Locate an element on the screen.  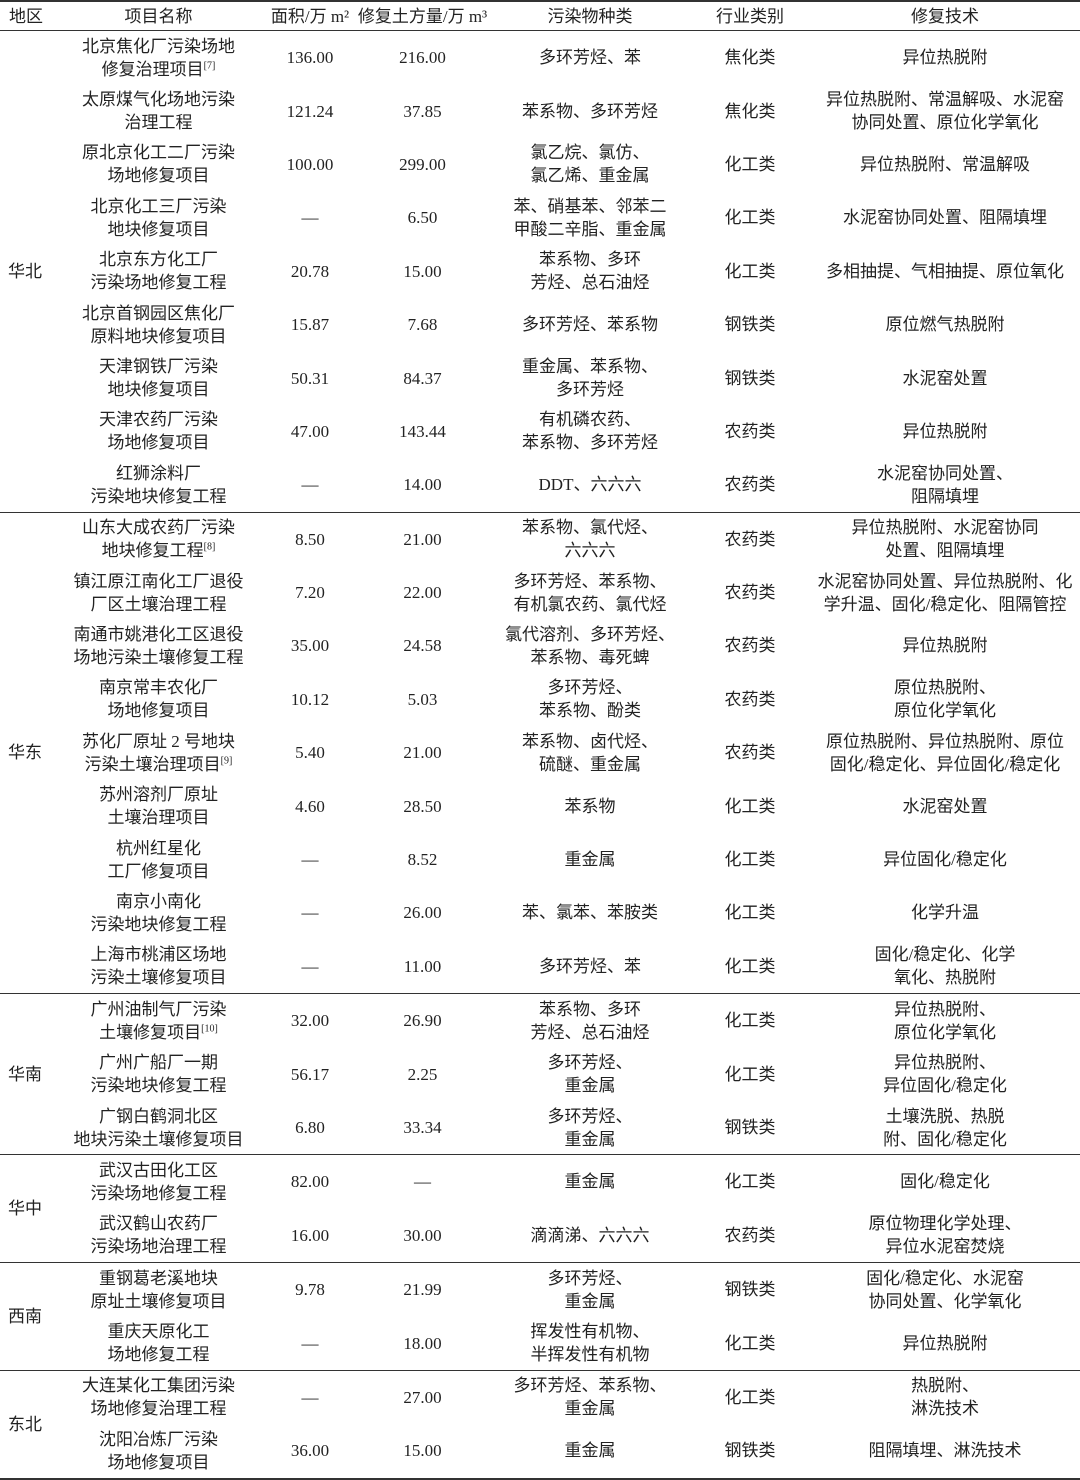
area-cell: 7.20 is located at coordinates (310, 593).